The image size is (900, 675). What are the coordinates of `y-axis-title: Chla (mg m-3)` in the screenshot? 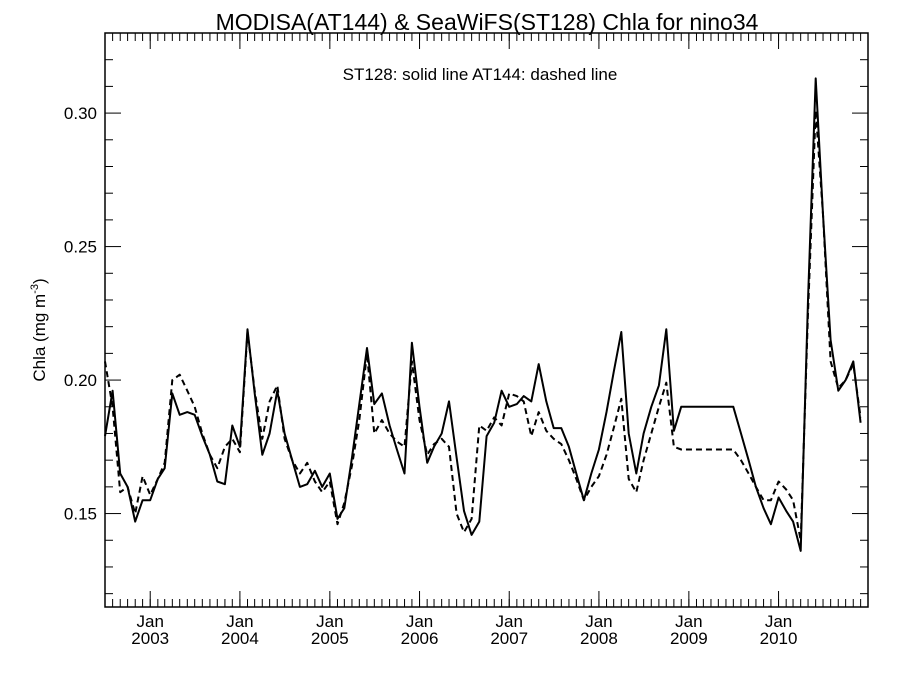 It's located at (39, 329).